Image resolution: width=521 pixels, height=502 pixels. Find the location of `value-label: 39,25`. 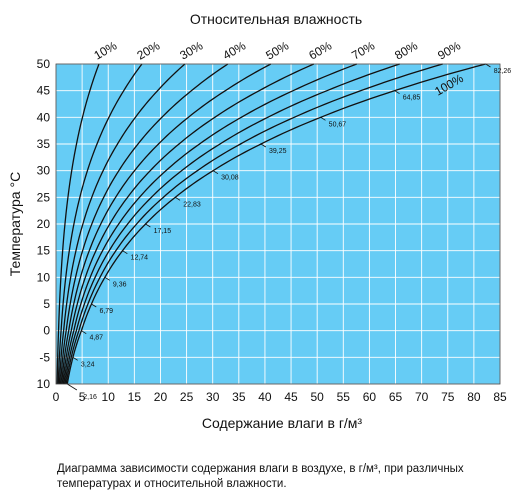

value-label: 39,25 is located at coordinates (278, 151).